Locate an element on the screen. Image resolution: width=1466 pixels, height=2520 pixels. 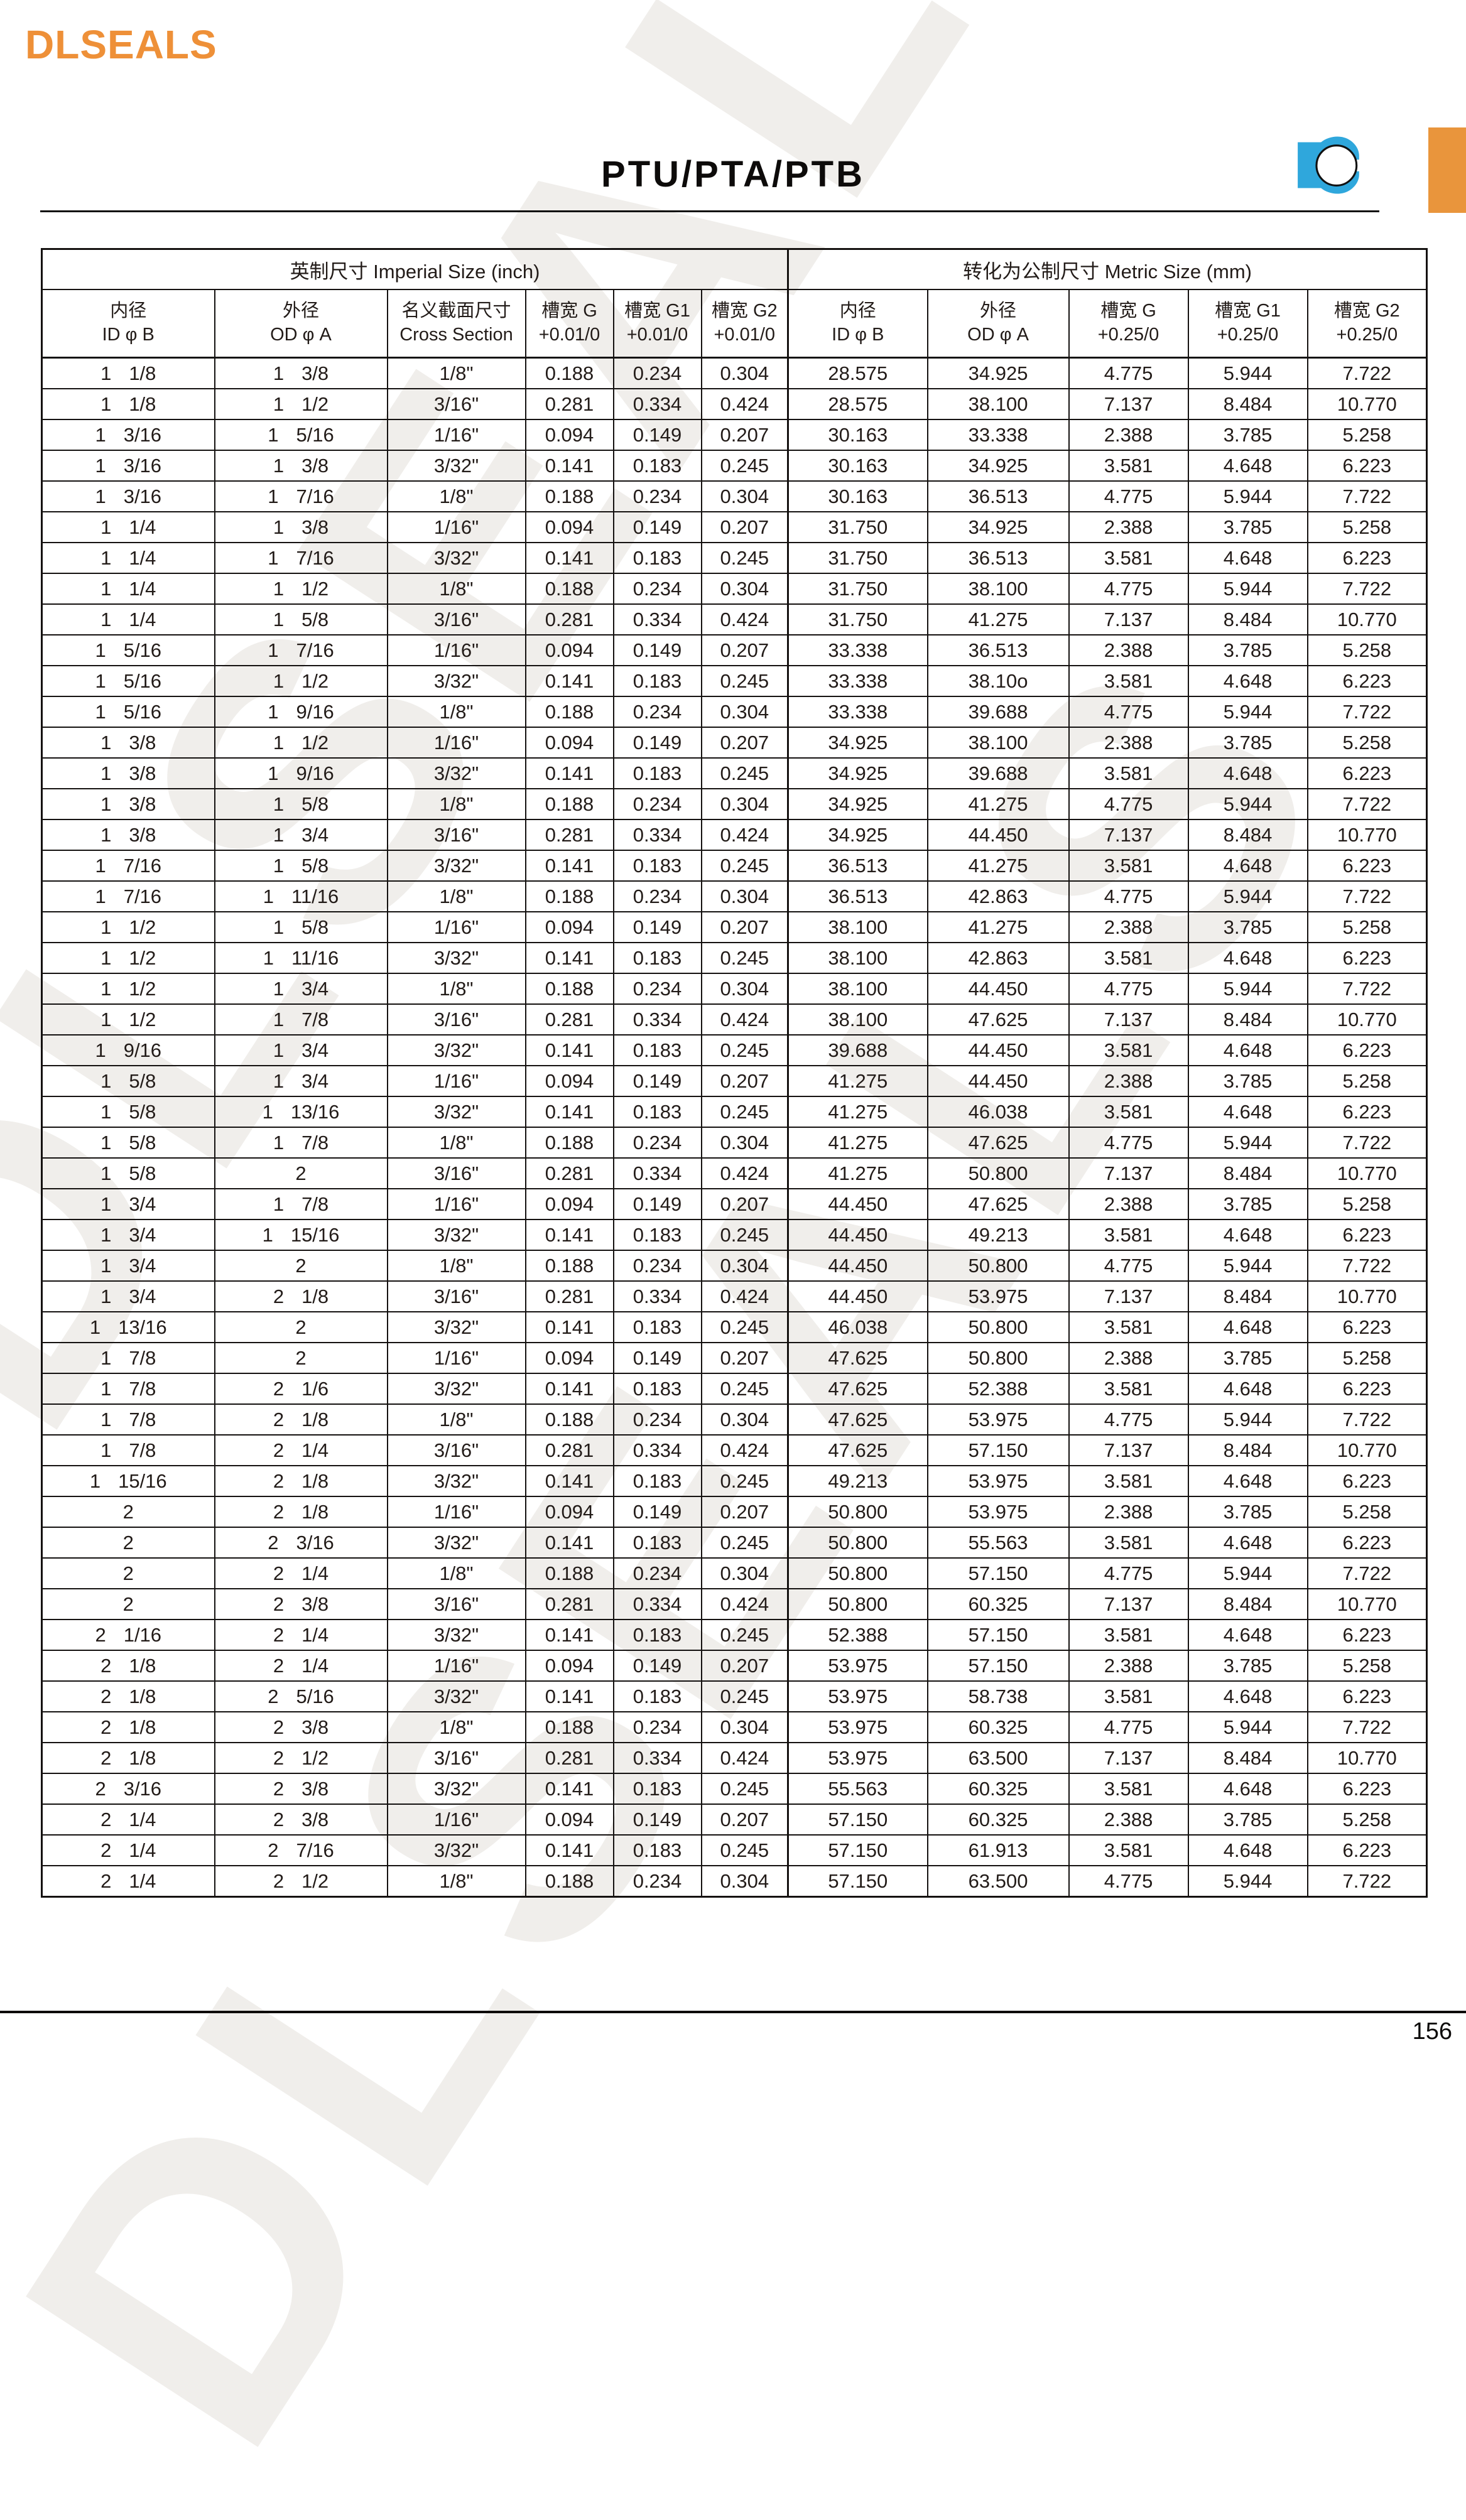
cell-od-inch: 2 is located at coordinates (301, 1327).